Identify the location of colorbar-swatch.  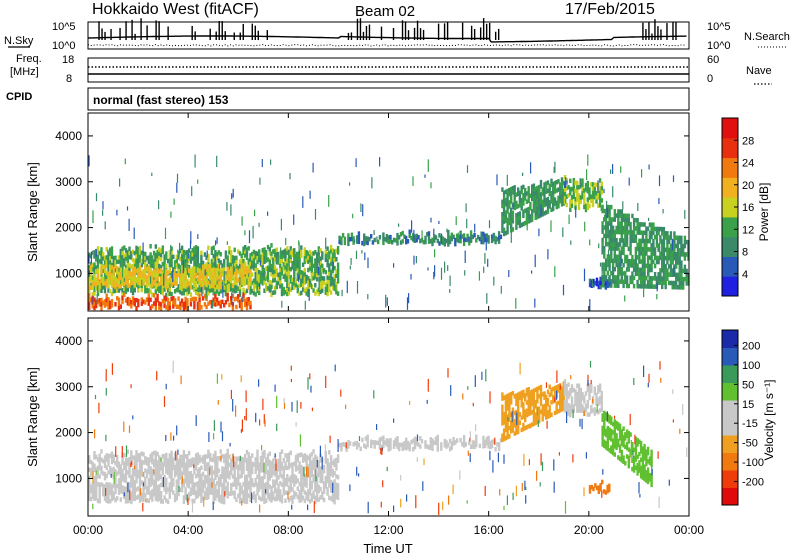
(730, 148).